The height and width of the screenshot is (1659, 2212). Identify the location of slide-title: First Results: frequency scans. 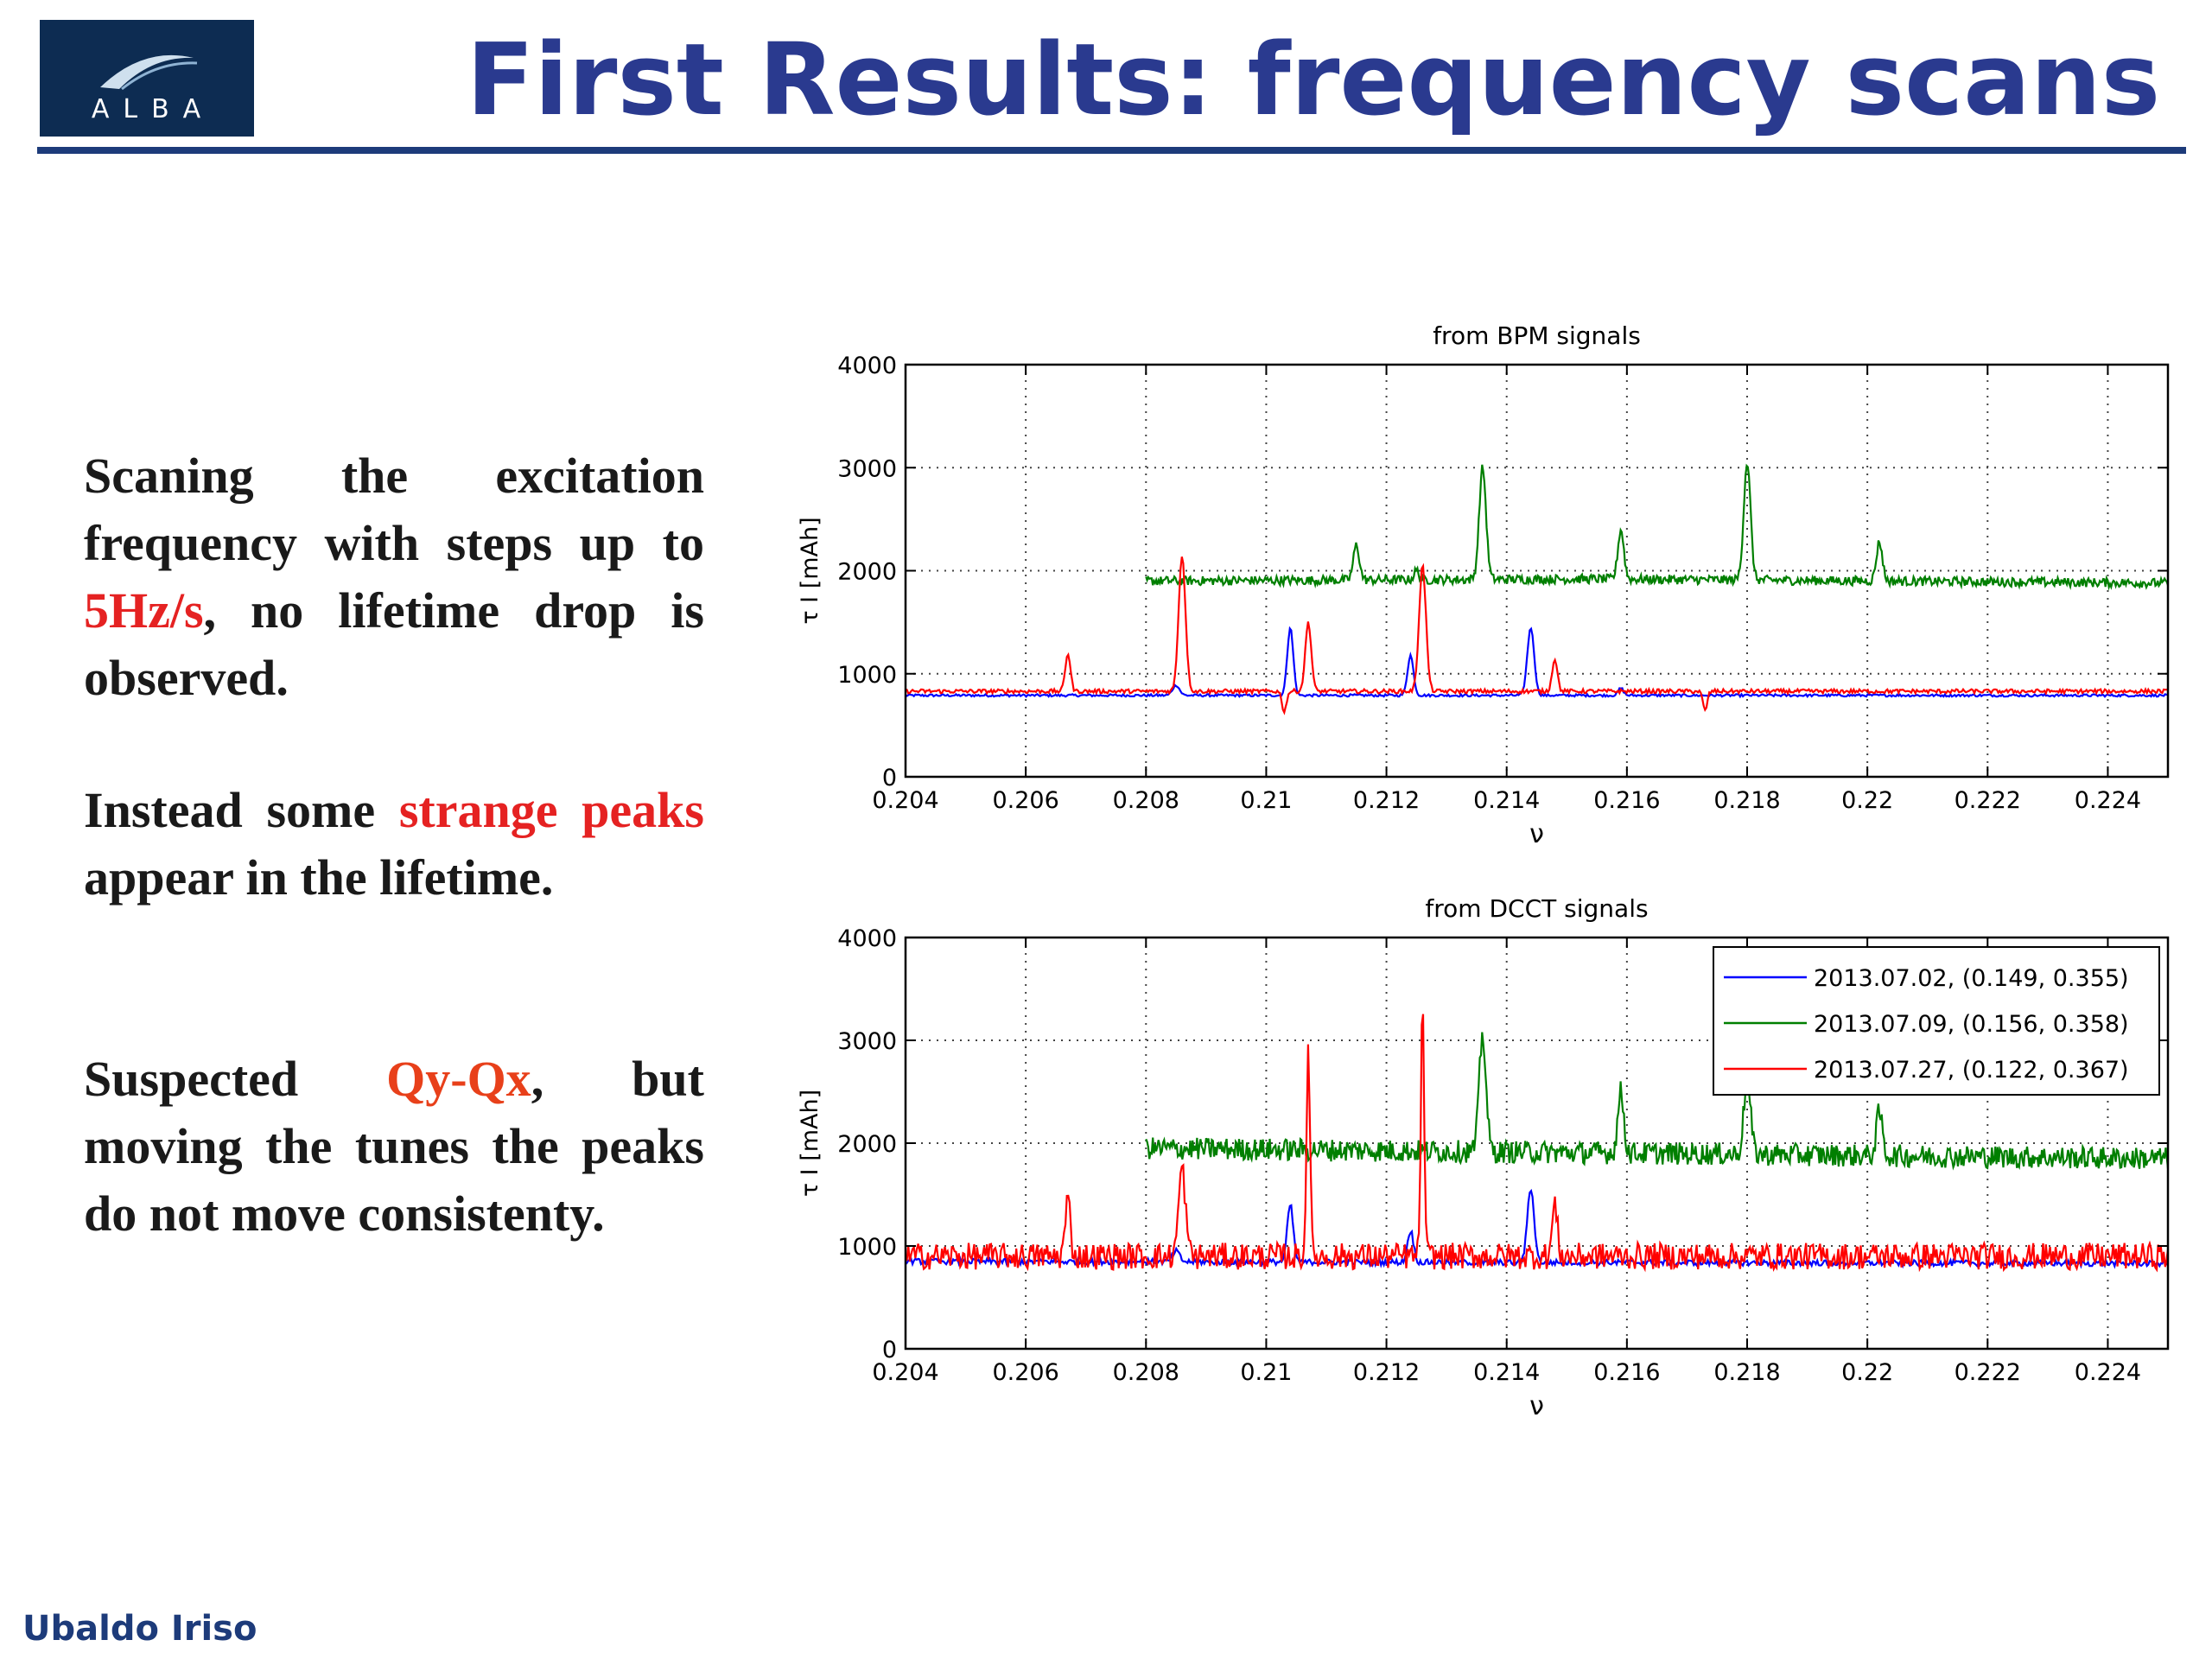
(1313, 80).